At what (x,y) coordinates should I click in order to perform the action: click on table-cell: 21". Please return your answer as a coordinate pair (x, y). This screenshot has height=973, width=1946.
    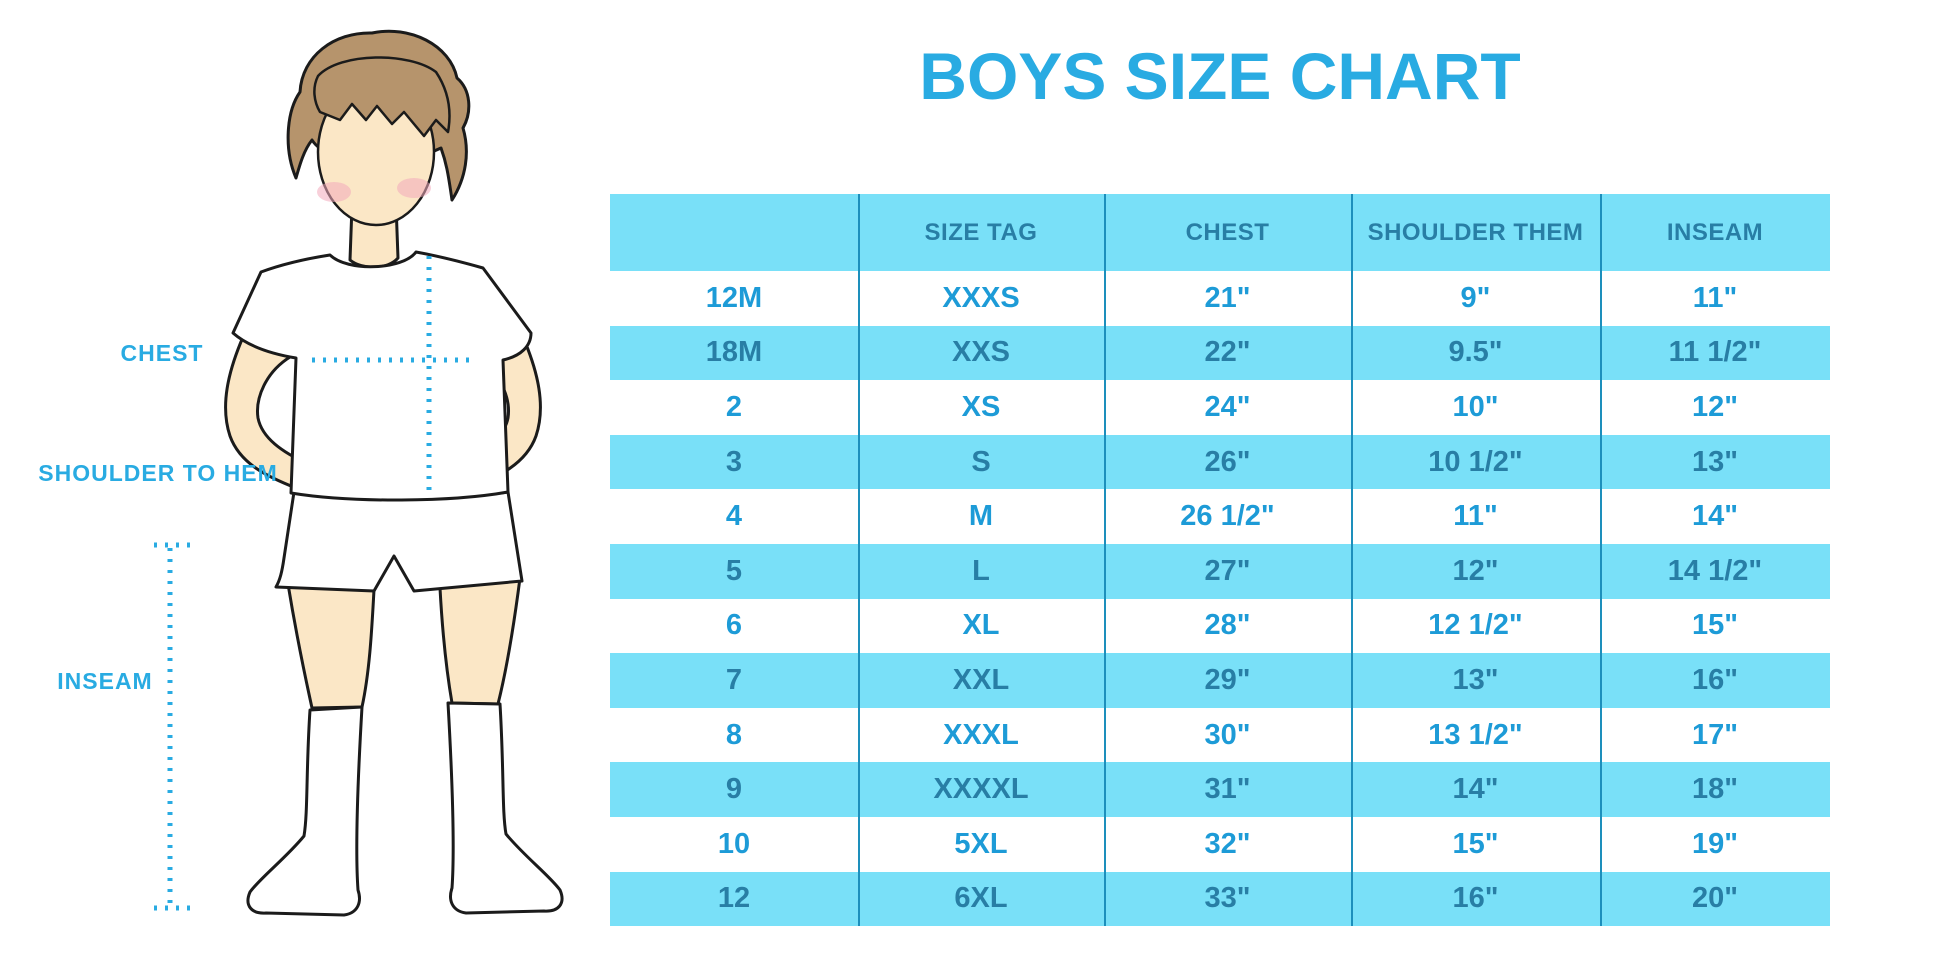
    Looking at the image, I should click on (1227, 297).